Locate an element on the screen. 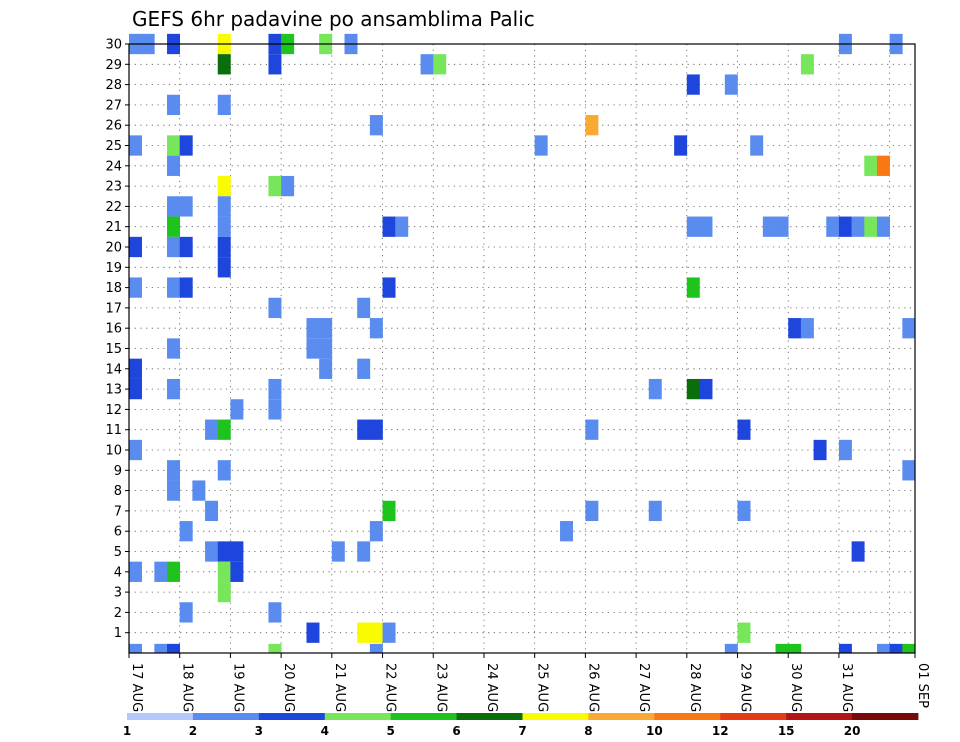  y-tick-label: 26 is located at coordinates (113, 126).